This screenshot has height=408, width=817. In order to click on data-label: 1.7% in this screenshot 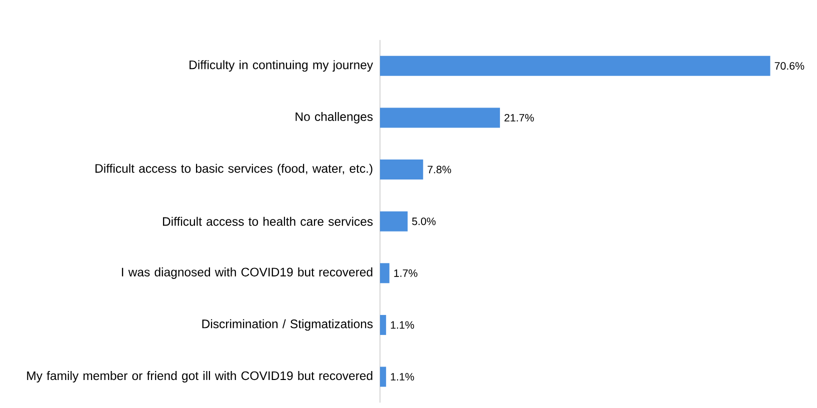, I will do `click(406, 273)`.